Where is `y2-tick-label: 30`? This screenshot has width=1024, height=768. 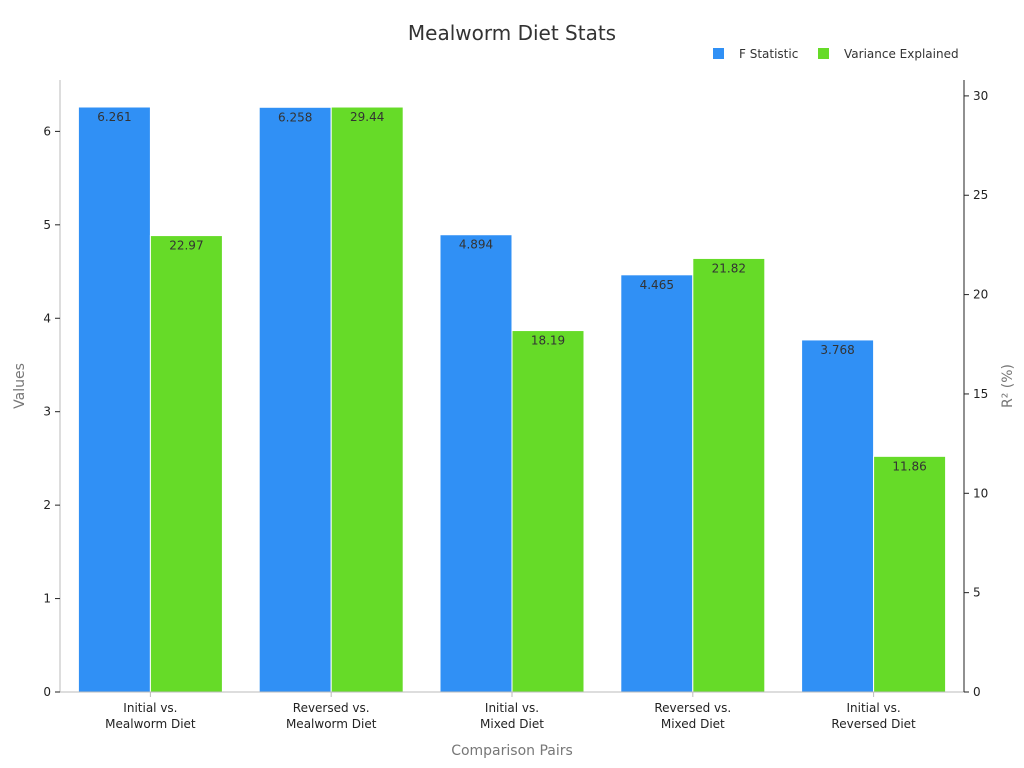
y2-tick-label: 30 is located at coordinates (980, 96).